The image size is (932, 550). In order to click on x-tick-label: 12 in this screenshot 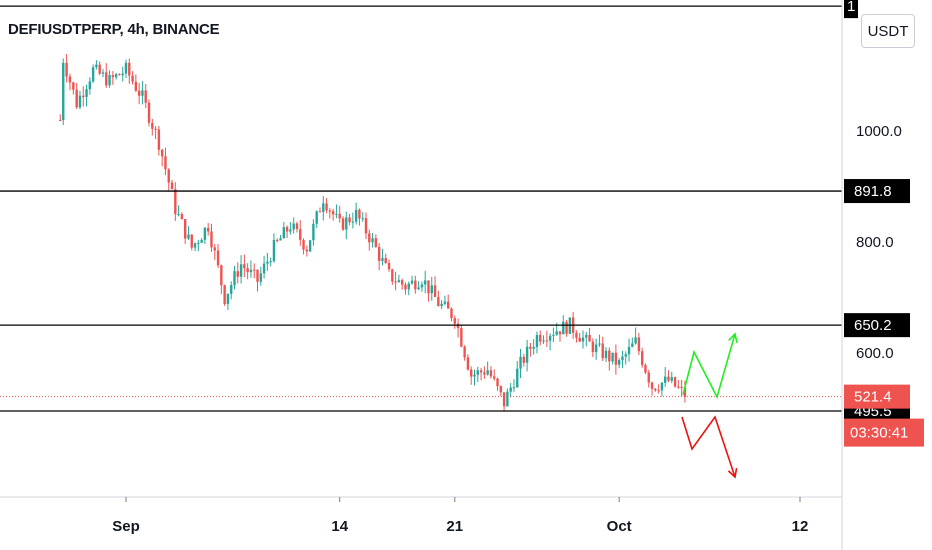, I will do `click(800, 526)`.